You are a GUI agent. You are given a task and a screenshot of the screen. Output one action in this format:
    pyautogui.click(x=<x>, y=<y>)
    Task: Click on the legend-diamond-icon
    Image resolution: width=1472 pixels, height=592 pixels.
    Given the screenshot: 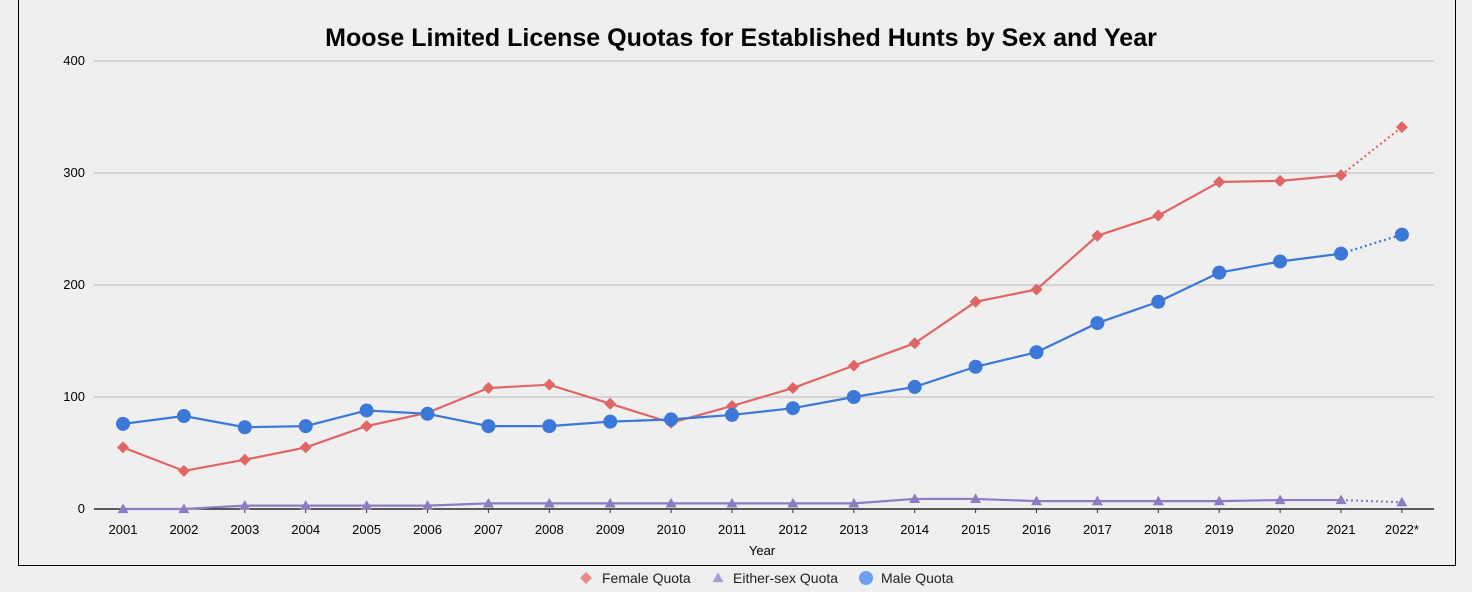 What is the action you would take?
    pyautogui.click(x=586, y=578)
    